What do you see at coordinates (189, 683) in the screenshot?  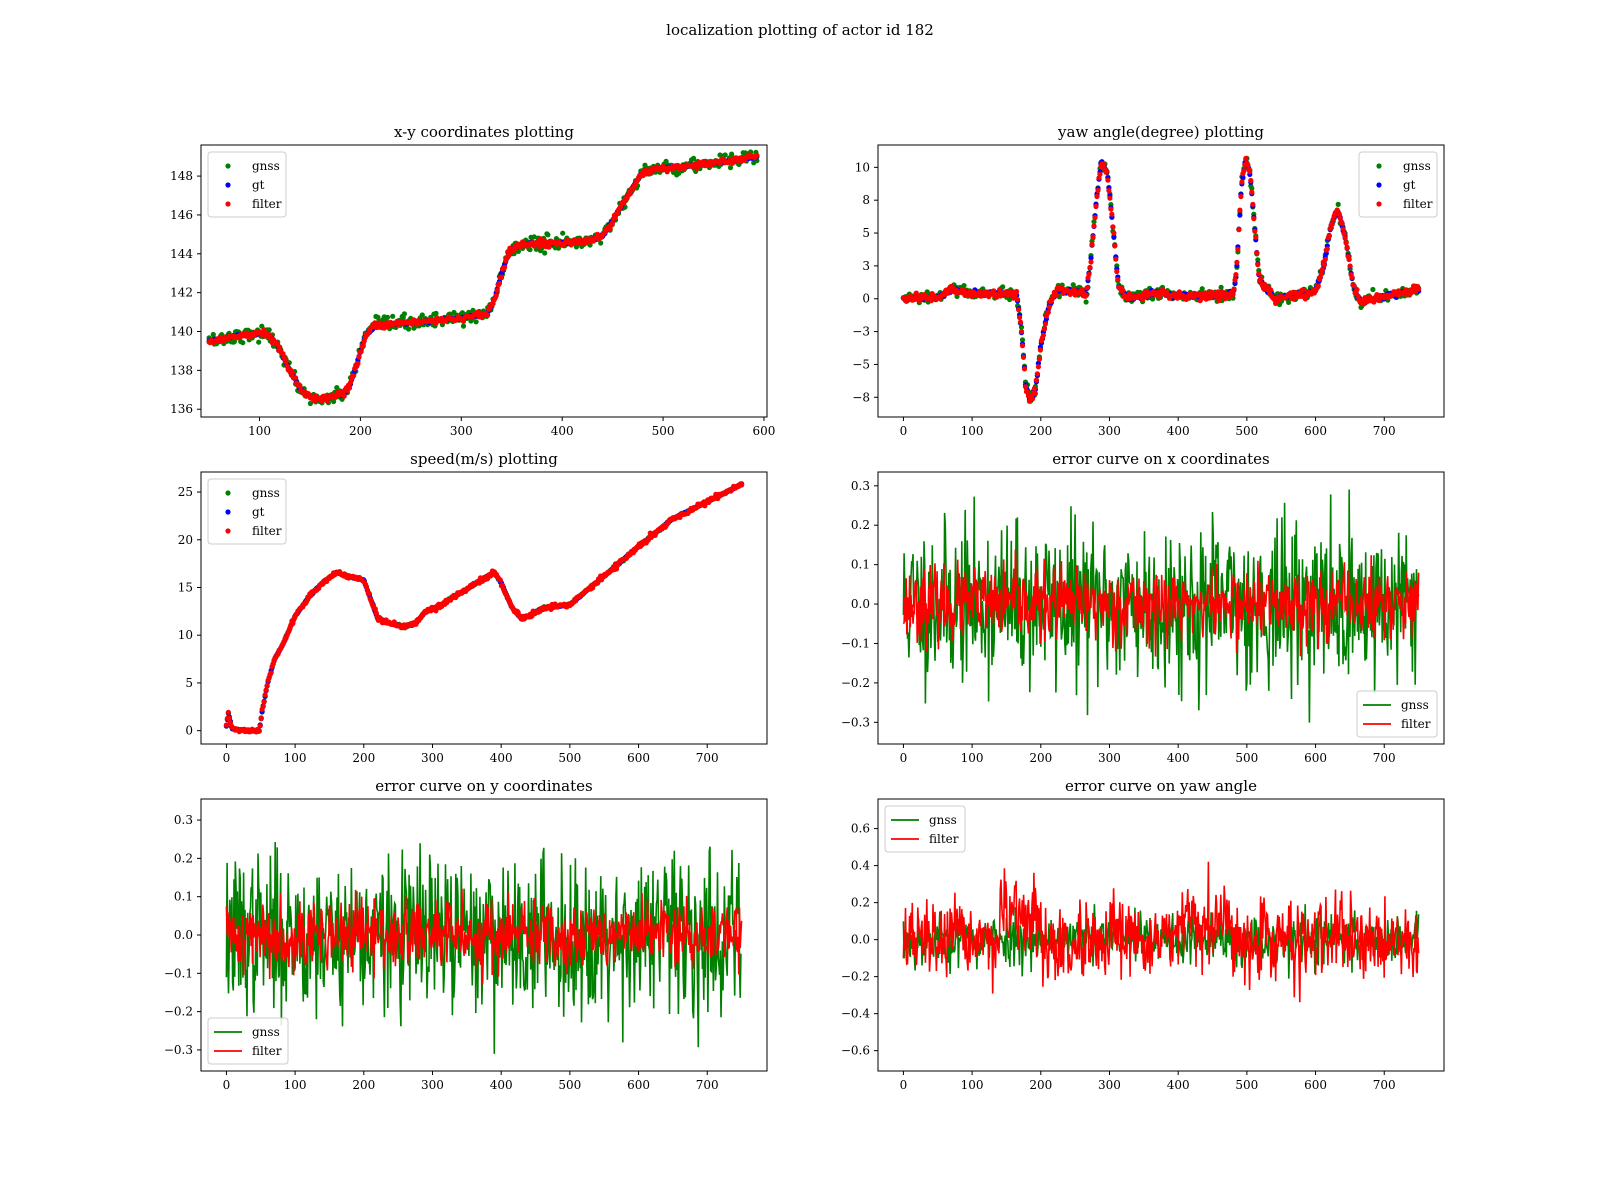 I see `y-tick-label: 5` at bounding box center [189, 683].